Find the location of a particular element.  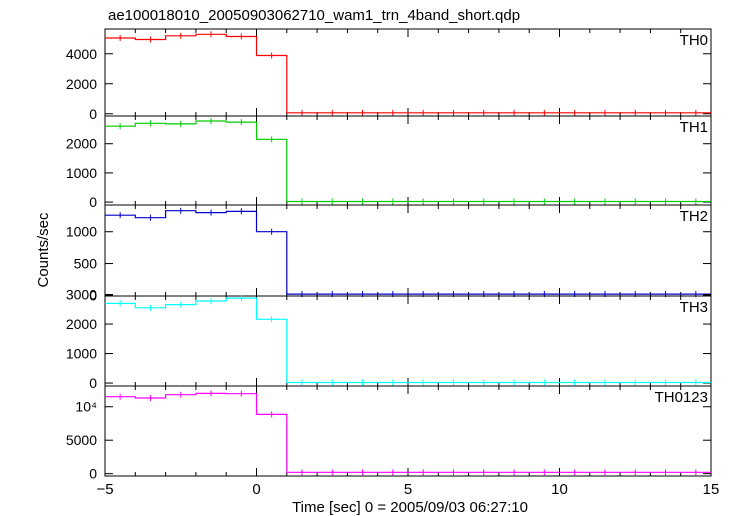

series-line-th0 is located at coordinates (408, 73).